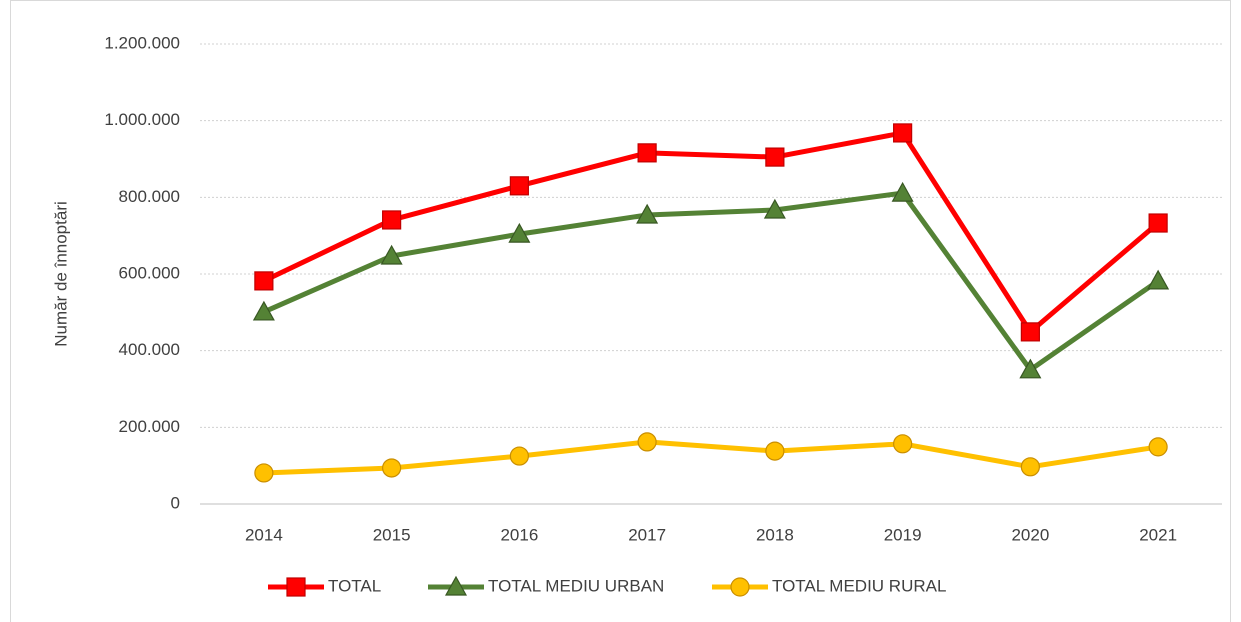 This screenshot has height=622, width=1241. I want to click on y-tick-label: 400.000, so click(149, 349).